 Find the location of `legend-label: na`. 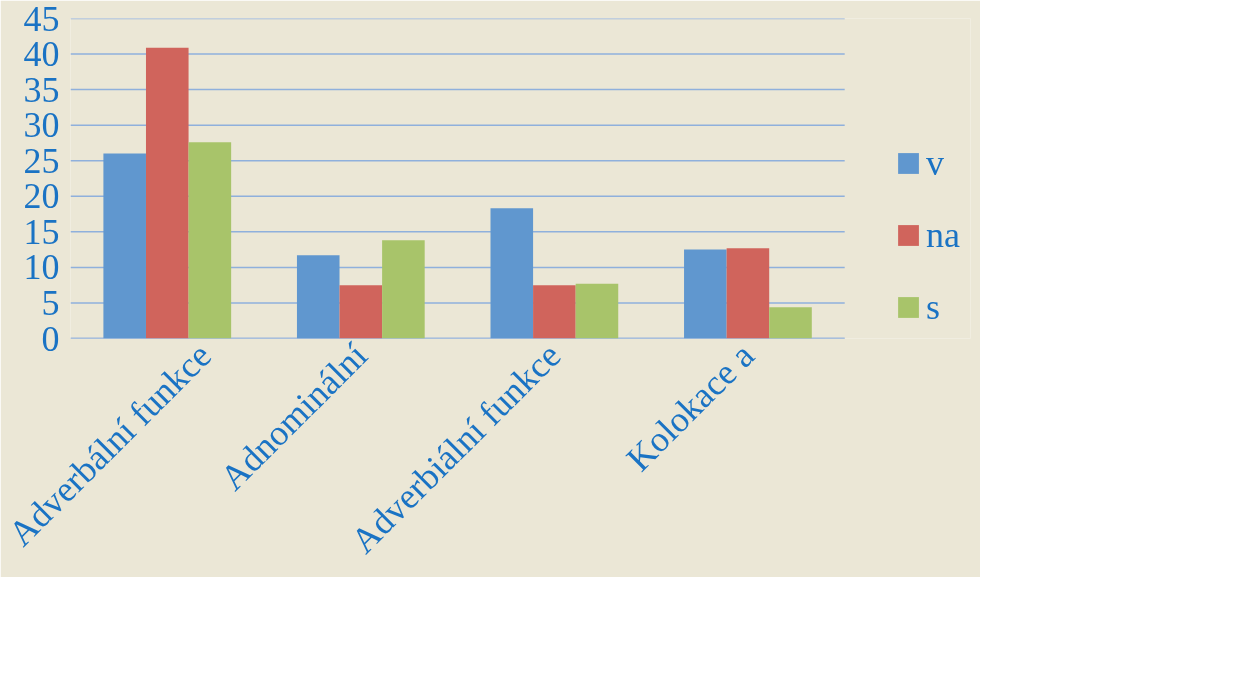

legend-label: na is located at coordinates (943, 235).